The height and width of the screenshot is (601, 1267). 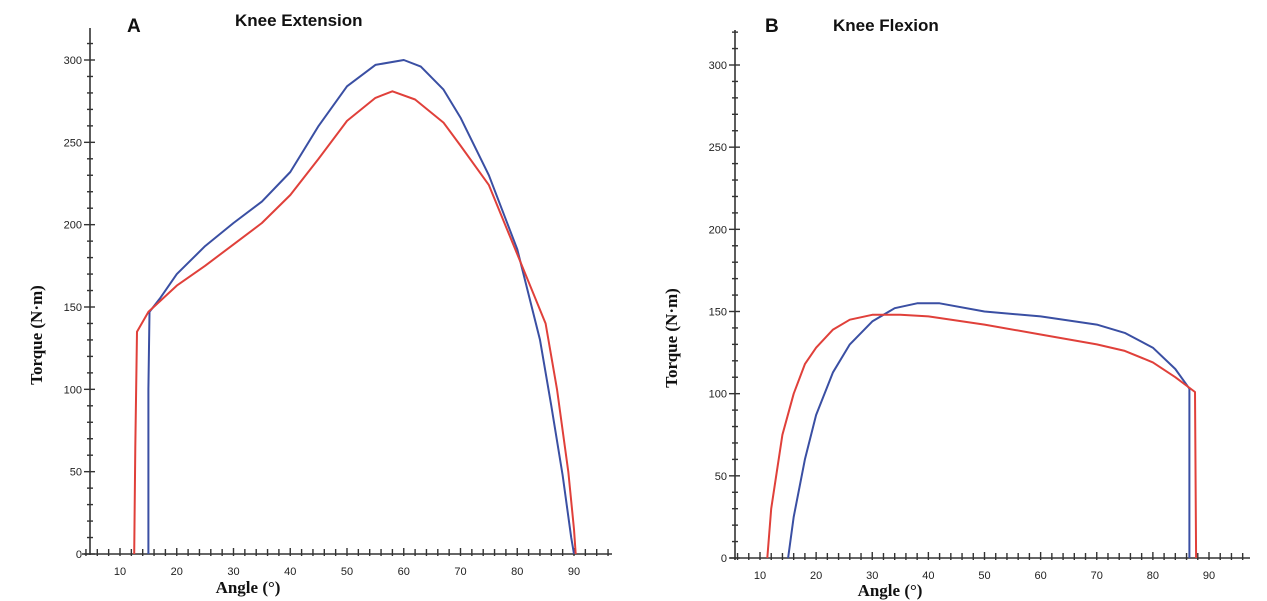 I want to click on panel-label: B, so click(x=772, y=26).